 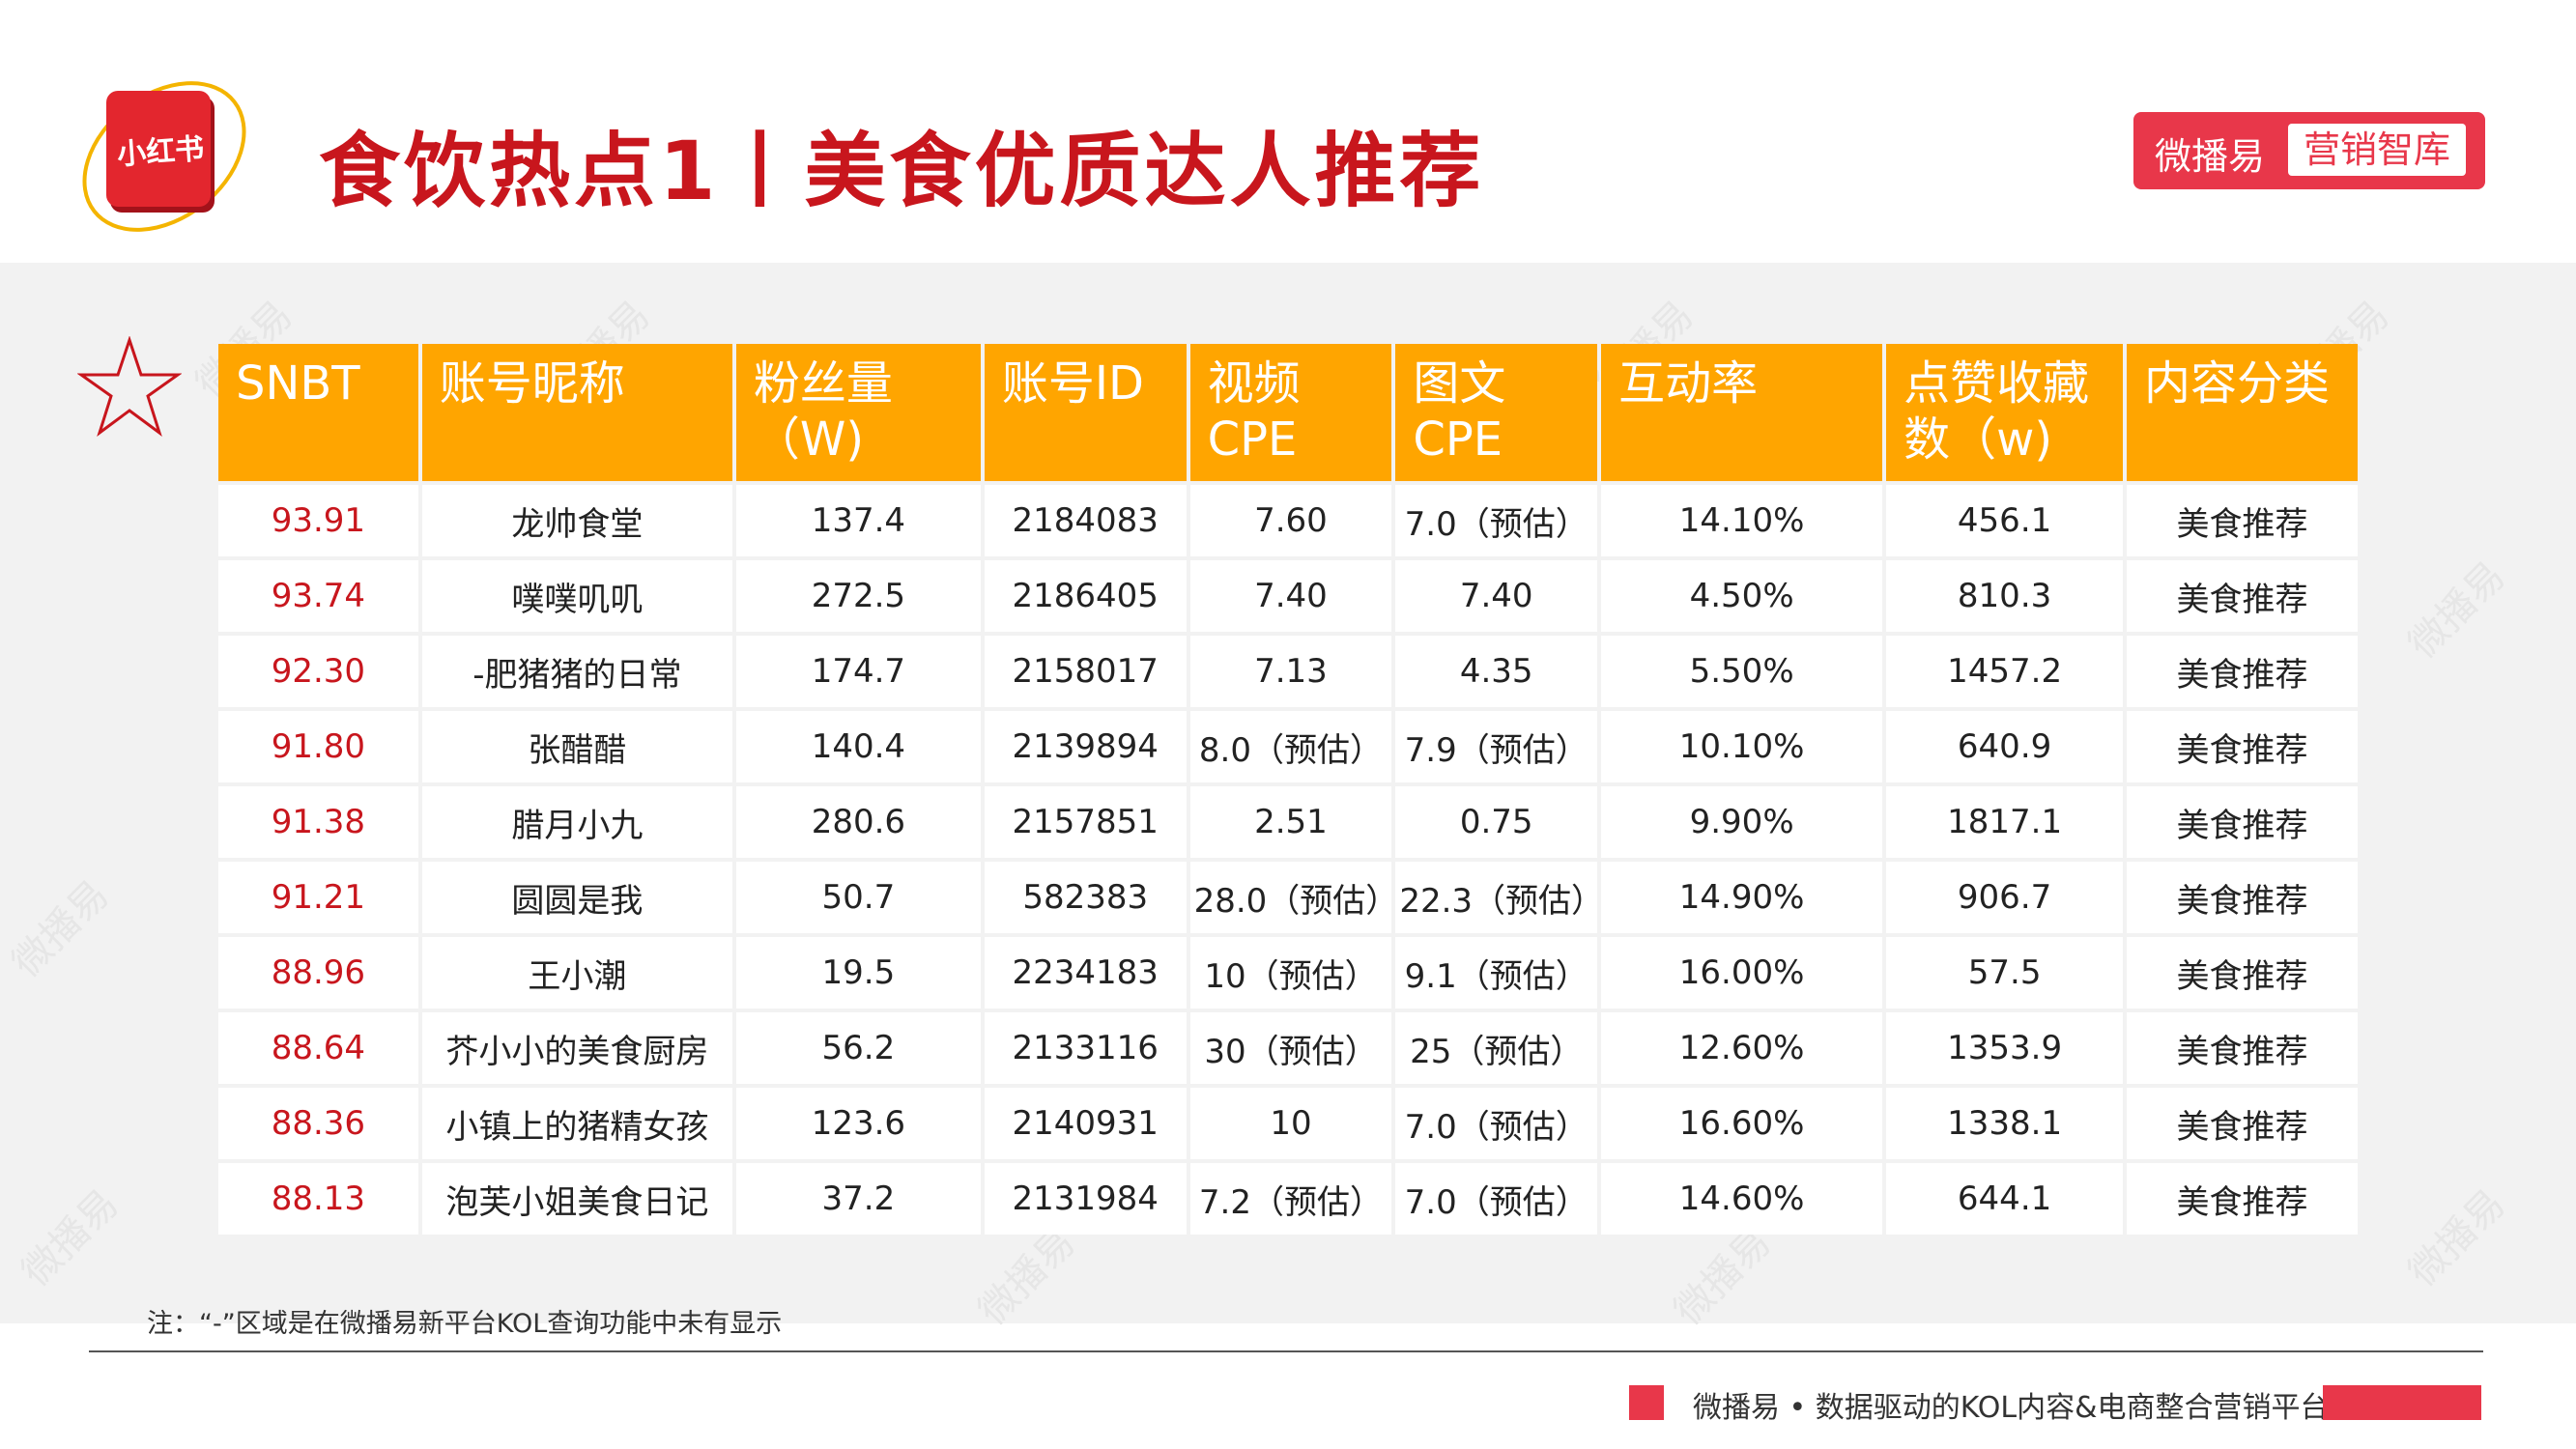 I want to click on table-cell: 12.60%, so click(x=1742, y=1048).